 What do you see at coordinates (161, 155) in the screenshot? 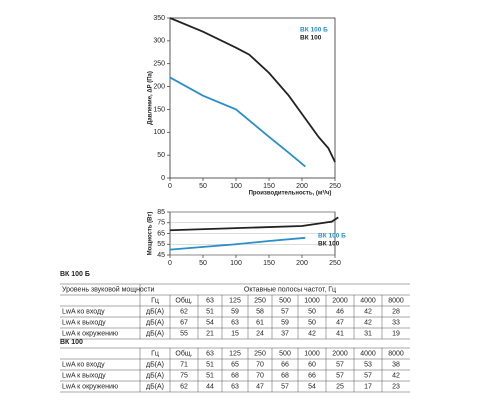
I see `y-tick-label: 50` at bounding box center [161, 155].